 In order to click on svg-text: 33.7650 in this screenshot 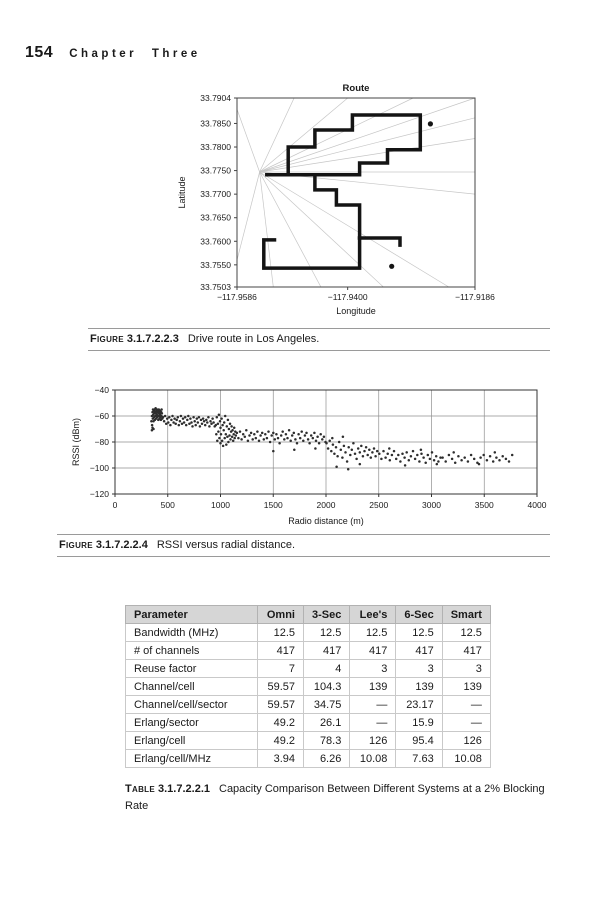, I will do `click(215, 218)`.